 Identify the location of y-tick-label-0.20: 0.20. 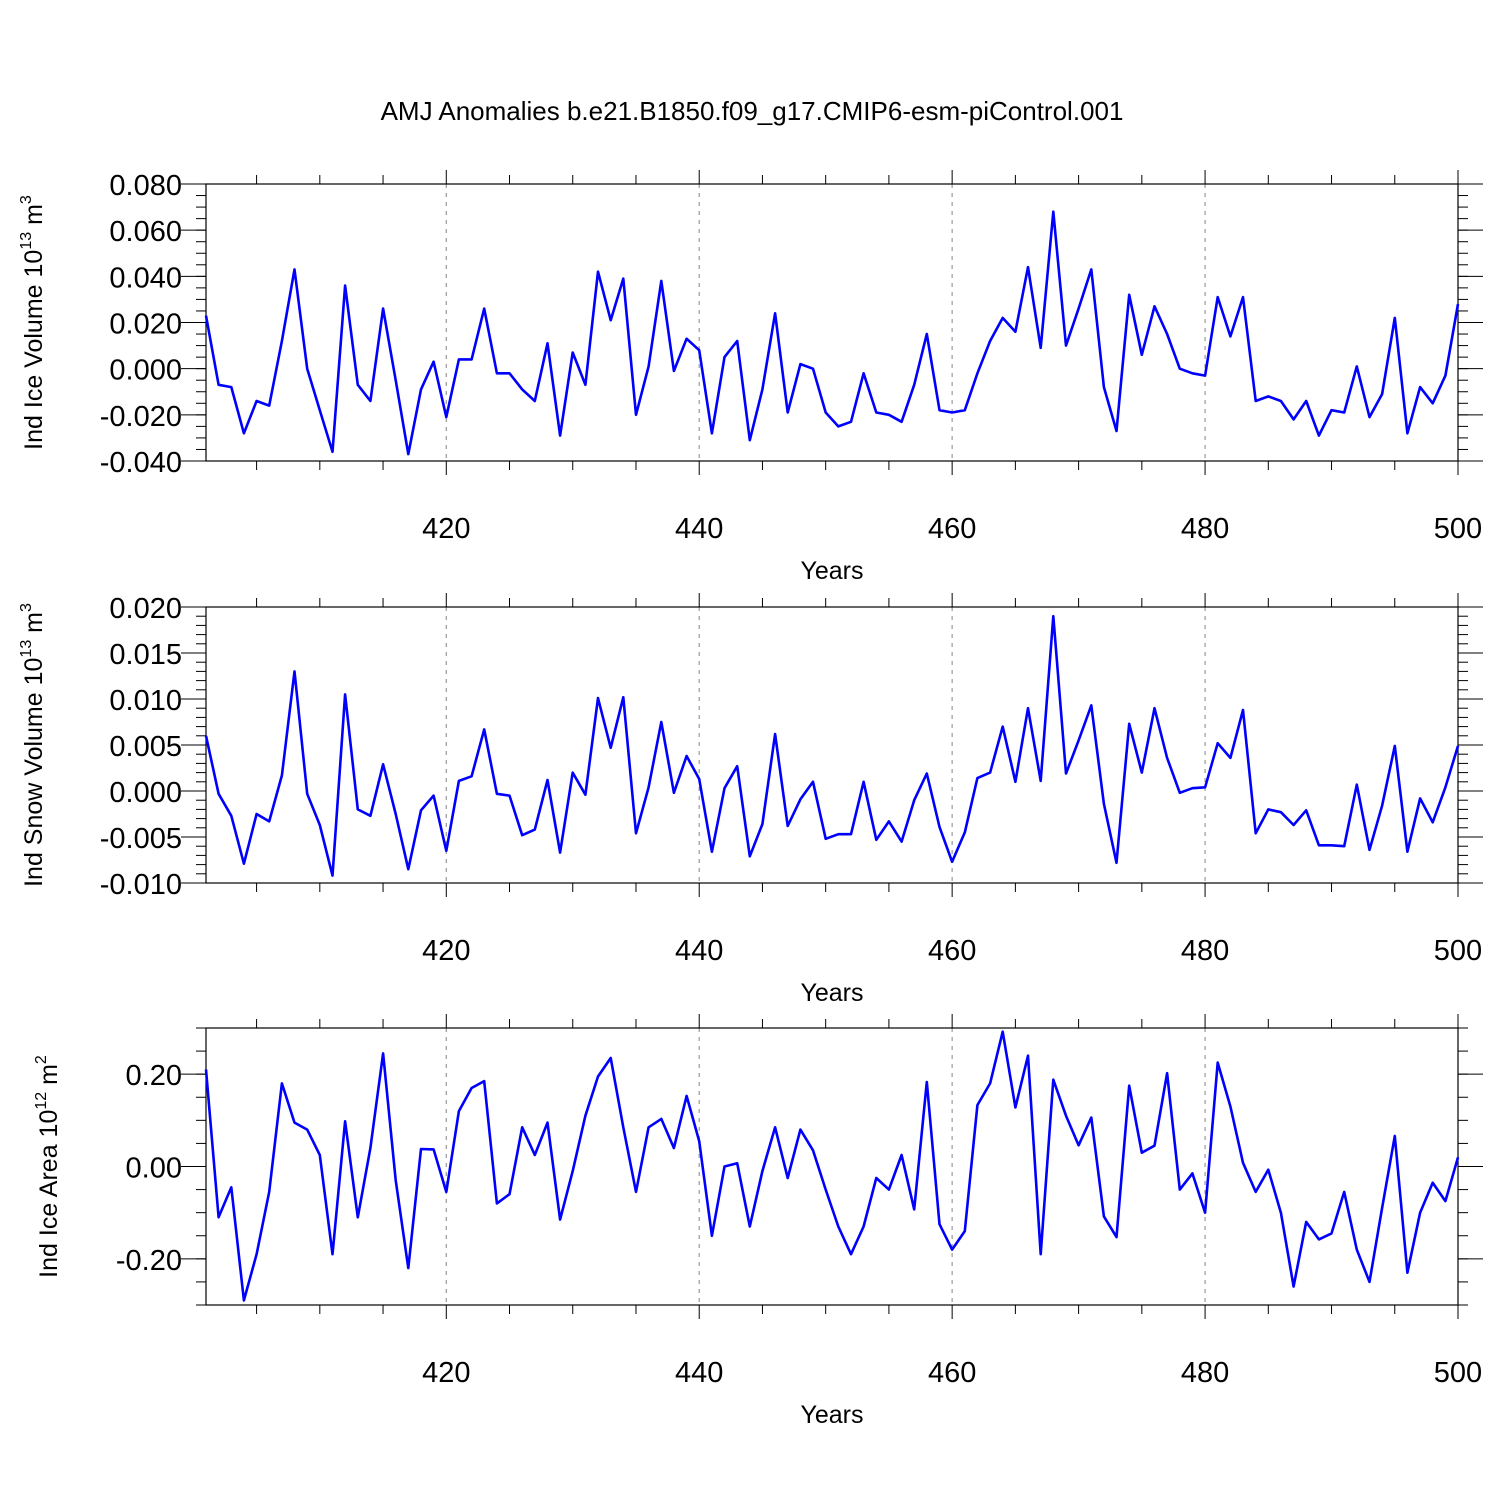
(154, 1076).